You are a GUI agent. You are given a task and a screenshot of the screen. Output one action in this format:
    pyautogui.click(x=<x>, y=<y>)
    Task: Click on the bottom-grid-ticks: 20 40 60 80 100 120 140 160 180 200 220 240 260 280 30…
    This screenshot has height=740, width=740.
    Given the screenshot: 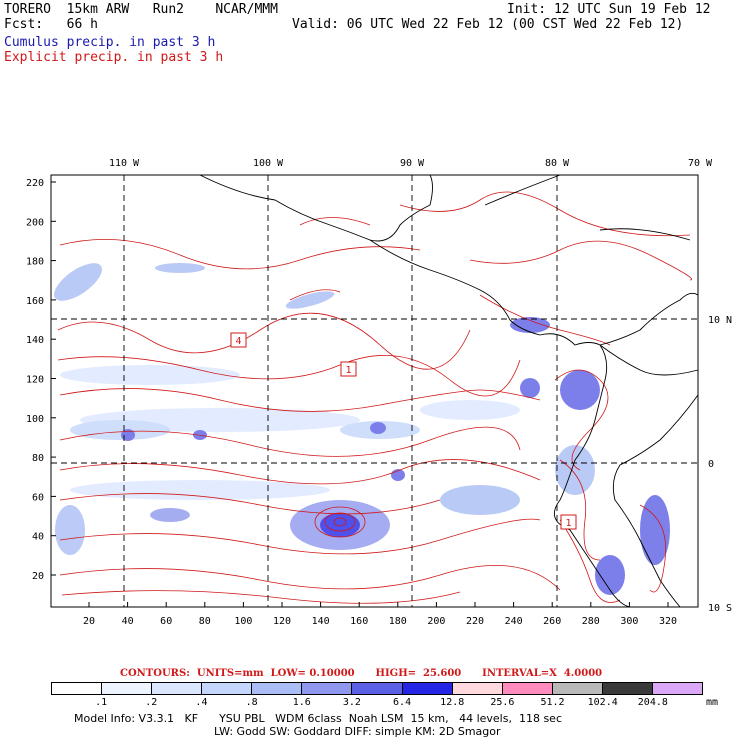 What is the action you would take?
    pyautogui.click(x=380, y=614)
    